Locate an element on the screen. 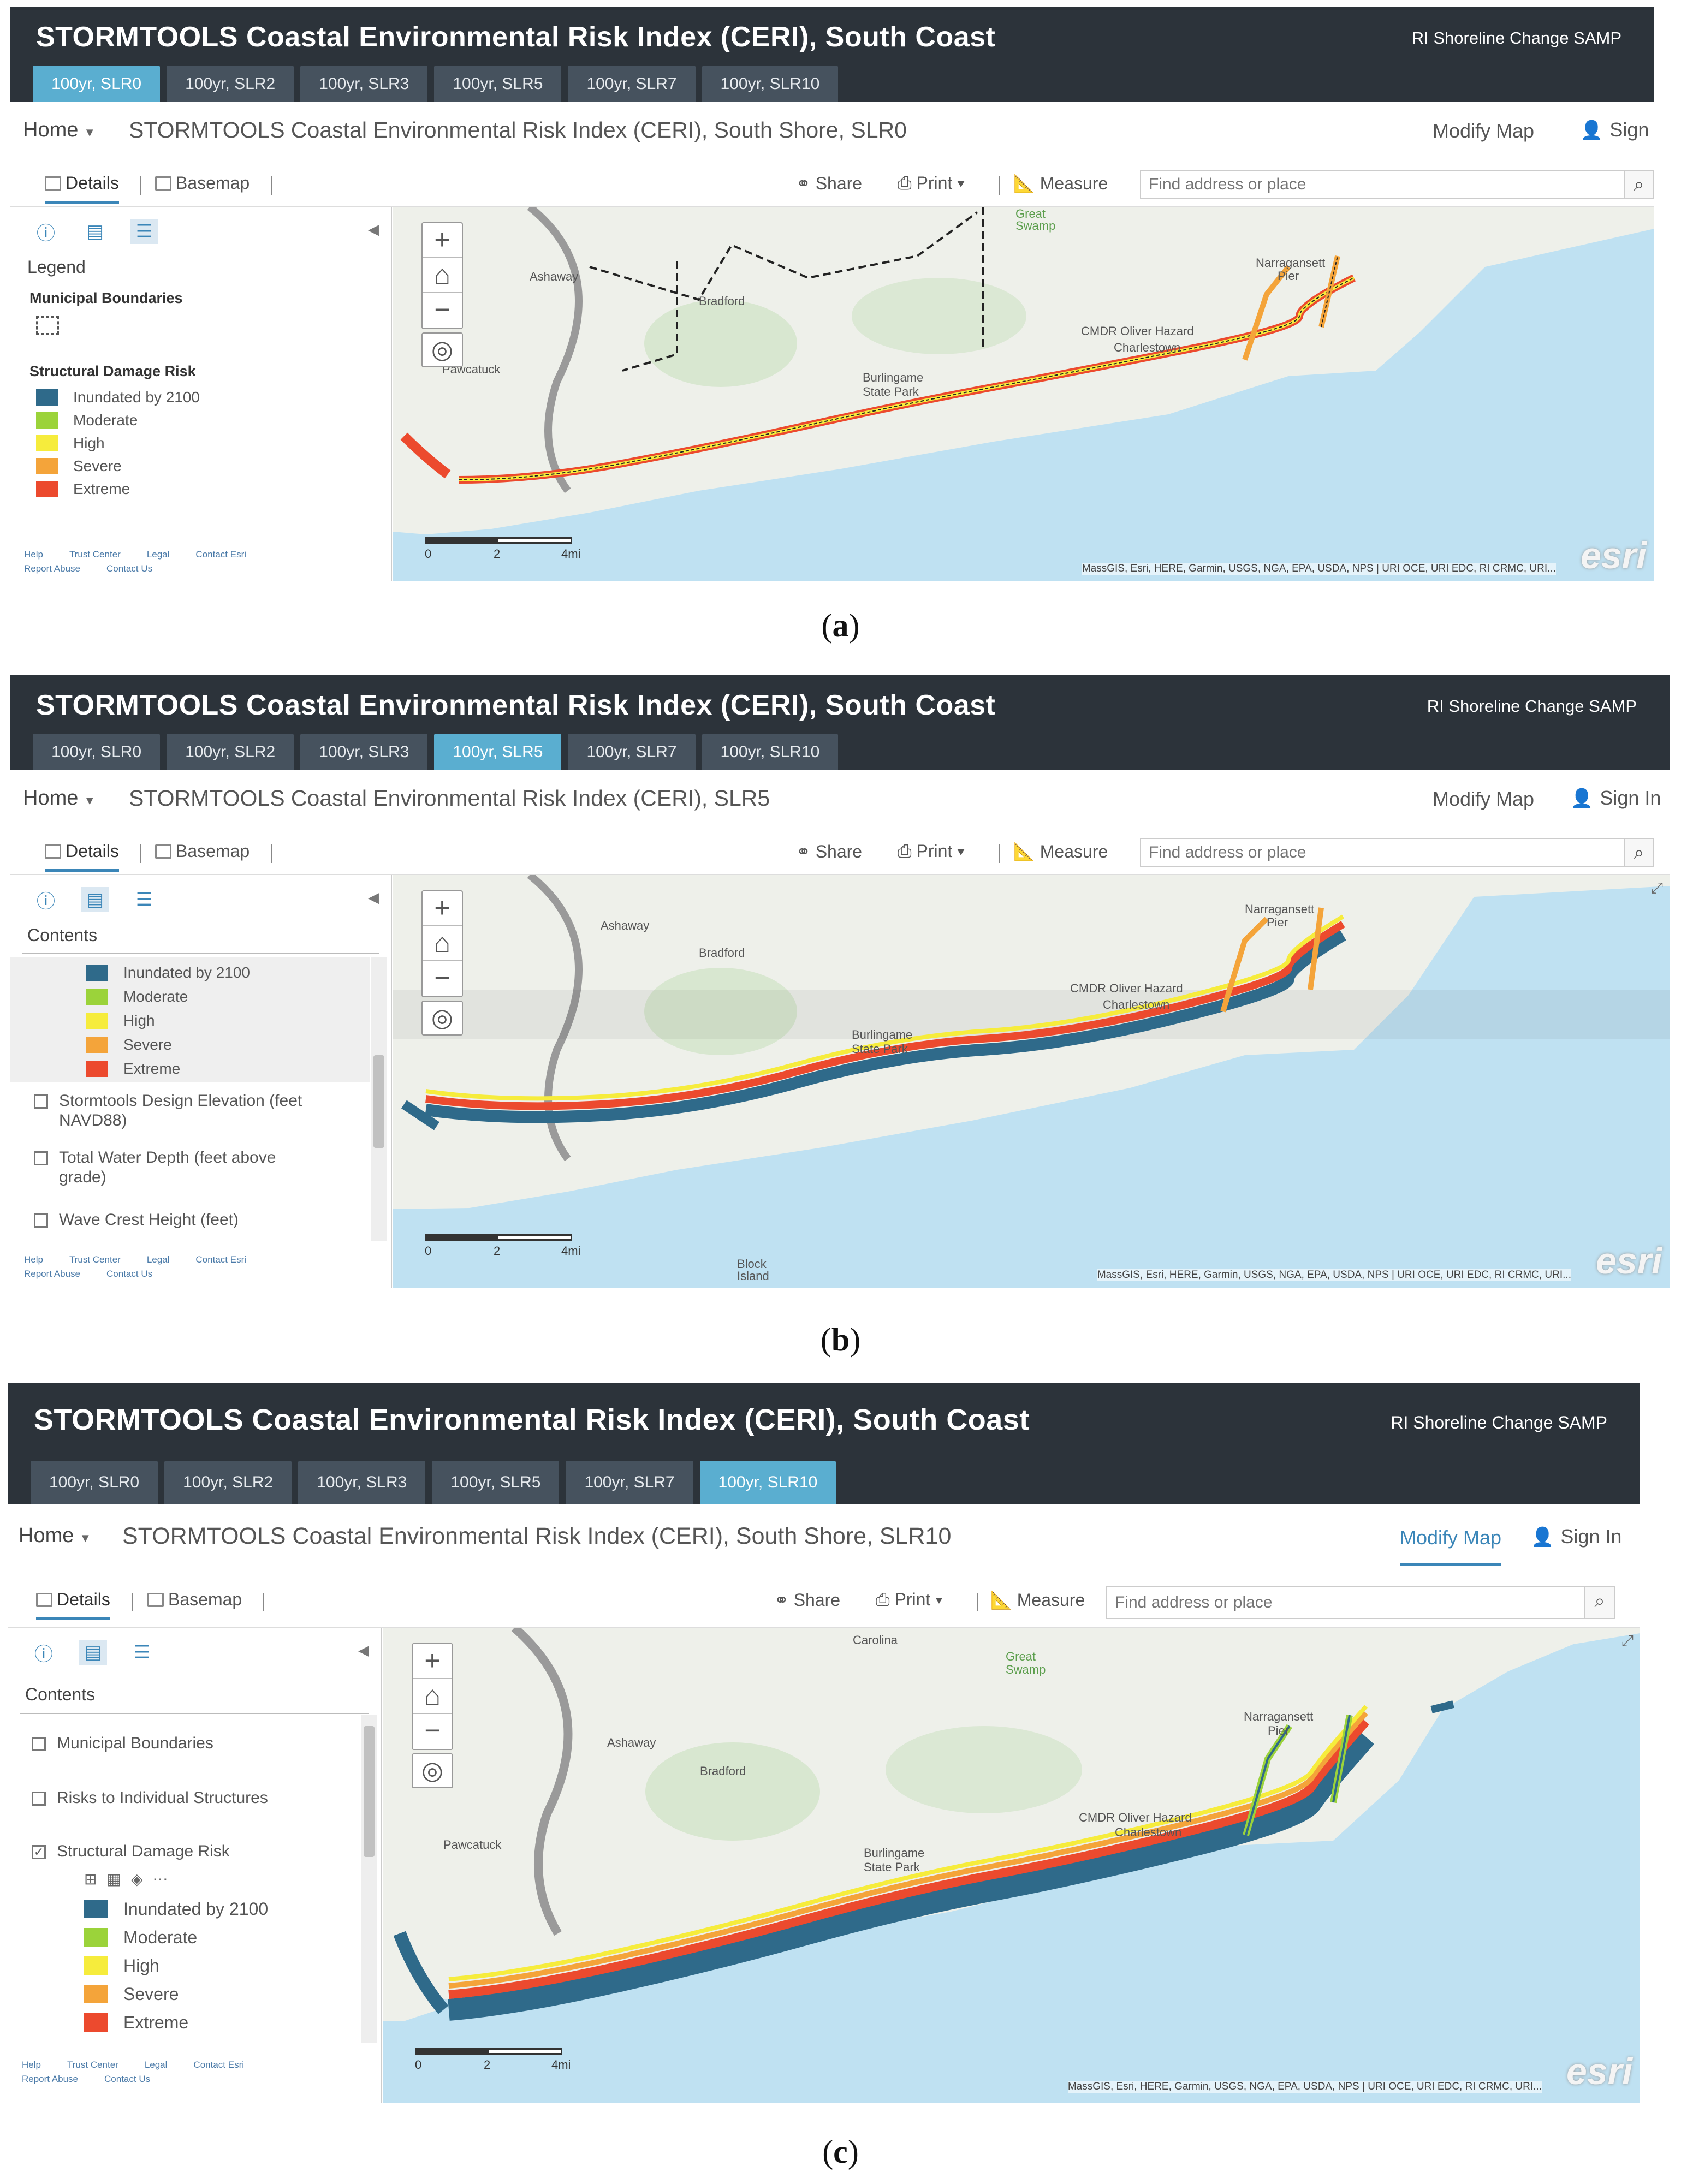 Image resolution: width=1681 pixels, height=2184 pixels. layer-risks-individual: Risks to Individual Structures is located at coordinates (150, 1798).